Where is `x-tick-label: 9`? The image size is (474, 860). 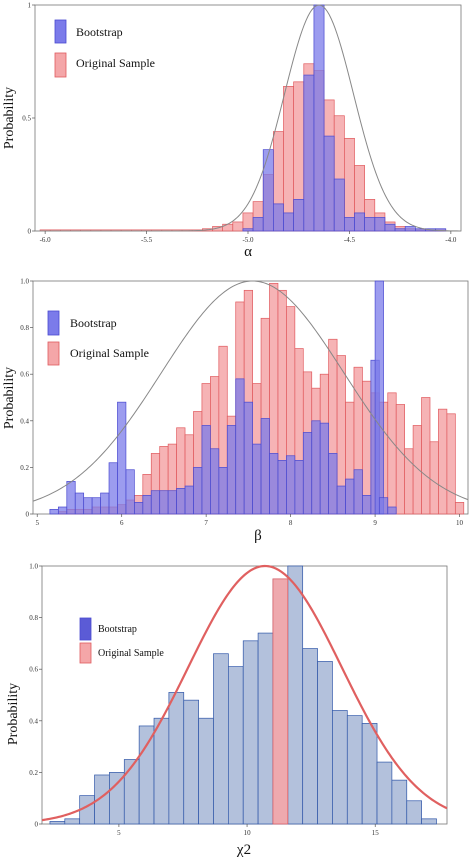 x-tick-label: 9 is located at coordinates (375, 523).